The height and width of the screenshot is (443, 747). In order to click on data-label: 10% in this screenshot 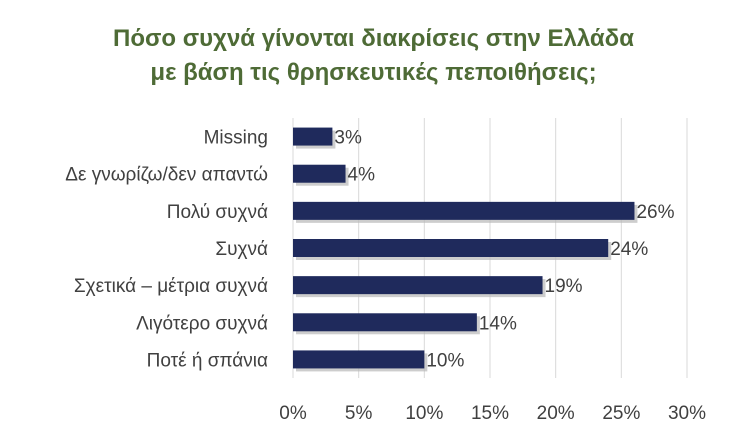, I will do `click(445, 360)`.